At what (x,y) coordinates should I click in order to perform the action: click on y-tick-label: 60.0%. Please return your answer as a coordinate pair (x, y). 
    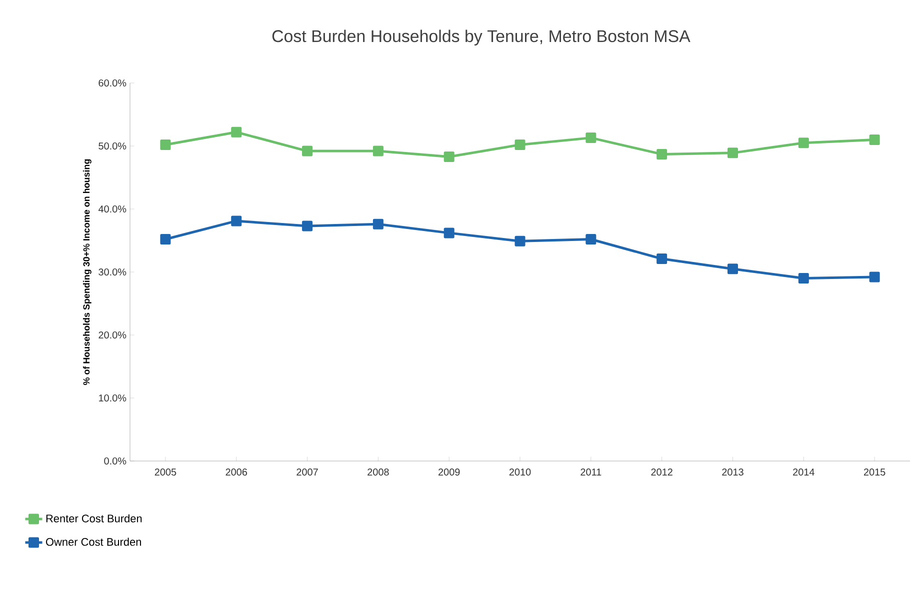
    Looking at the image, I should click on (112, 83).